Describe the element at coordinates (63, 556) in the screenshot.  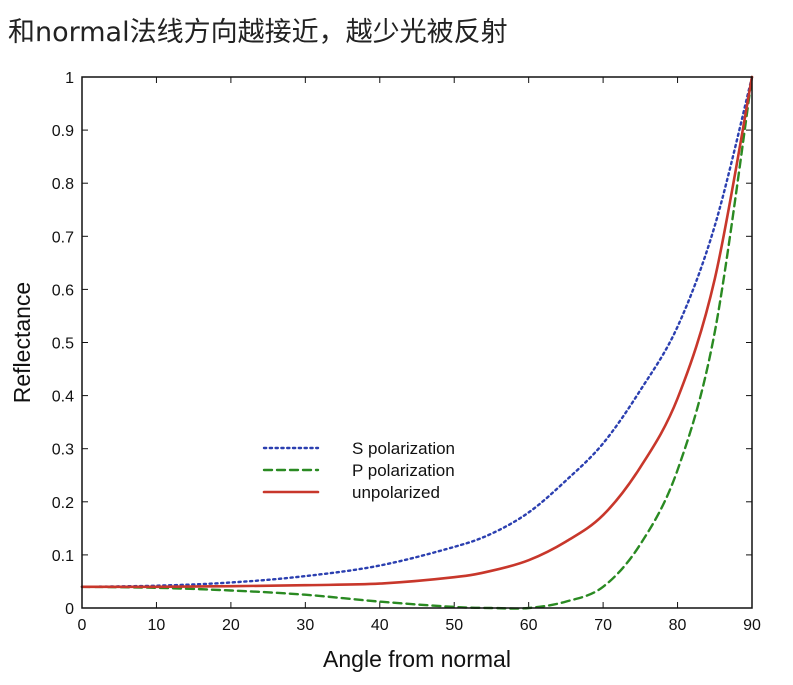
I see `y-tick-label: 0.1` at that location.